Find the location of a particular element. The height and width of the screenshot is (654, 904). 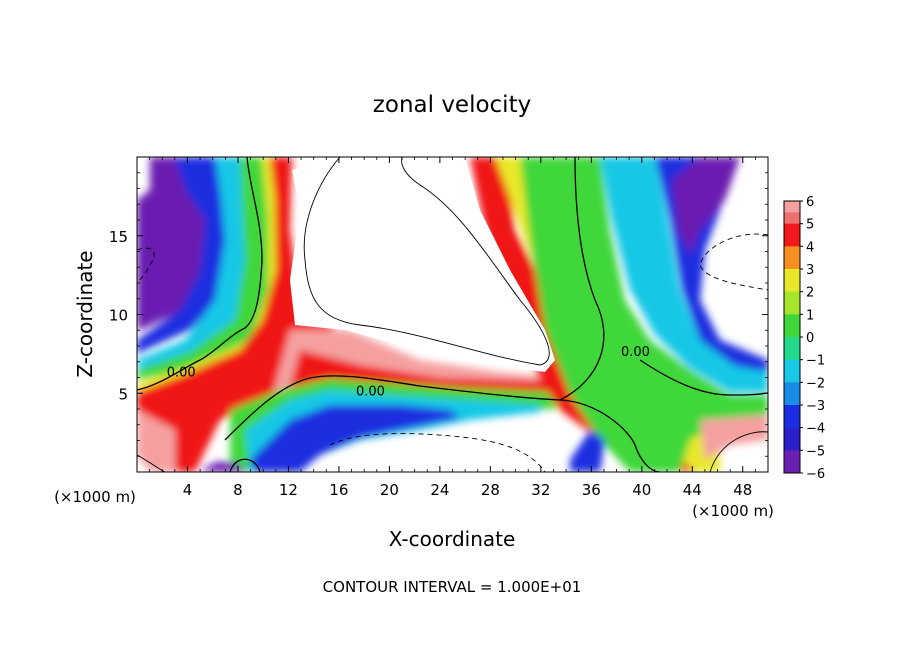

x-tick-label: 12 is located at coordinates (288, 490).